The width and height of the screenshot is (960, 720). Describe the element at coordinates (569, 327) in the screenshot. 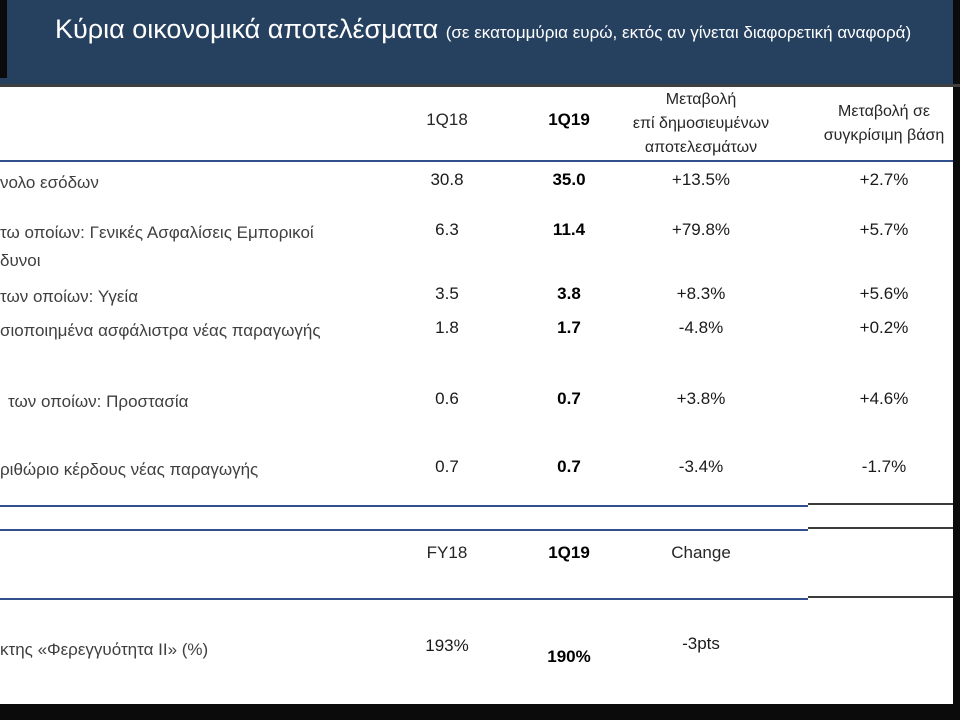

I see `cell-1q19: 1.7` at that location.